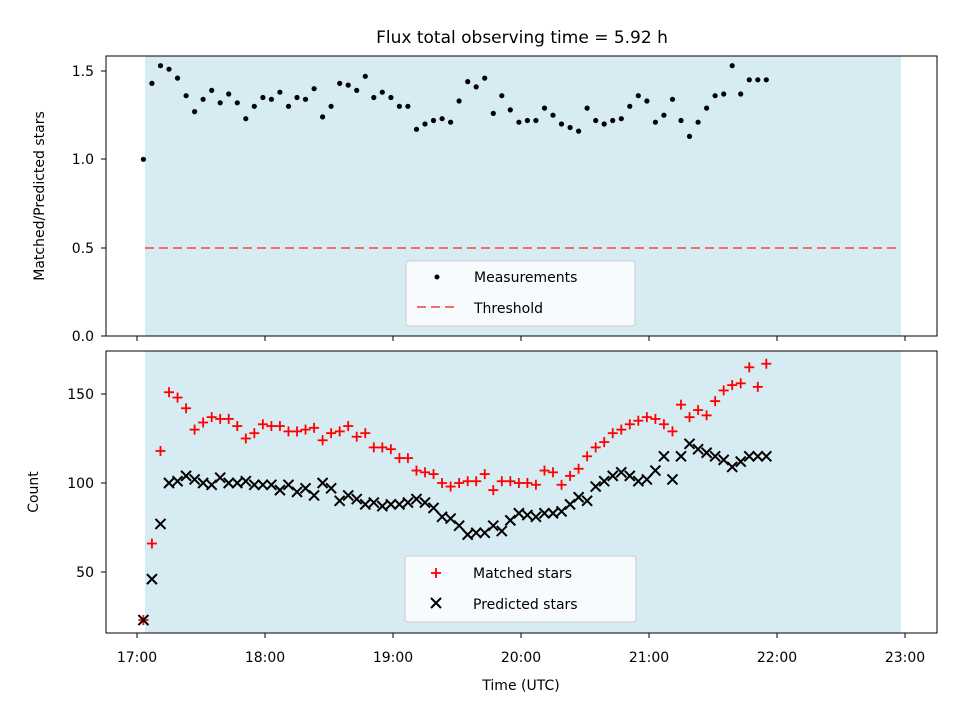 This screenshot has height=720, width=960. I want to click on y-tick-label: 0.0, so click(83, 337).